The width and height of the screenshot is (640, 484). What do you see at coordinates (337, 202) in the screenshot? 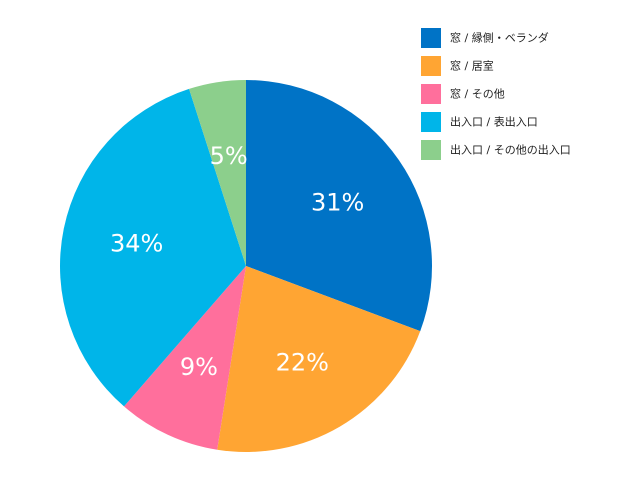
I see `pie-slice-label-0: 31%` at bounding box center [337, 202].